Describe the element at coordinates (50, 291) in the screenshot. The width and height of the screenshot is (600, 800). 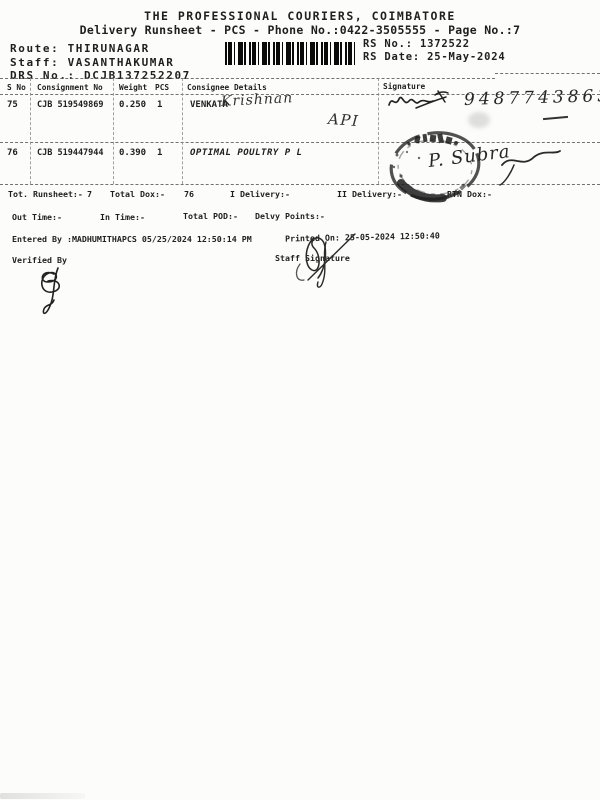
I see `verified-by-signature-icon` at that location.